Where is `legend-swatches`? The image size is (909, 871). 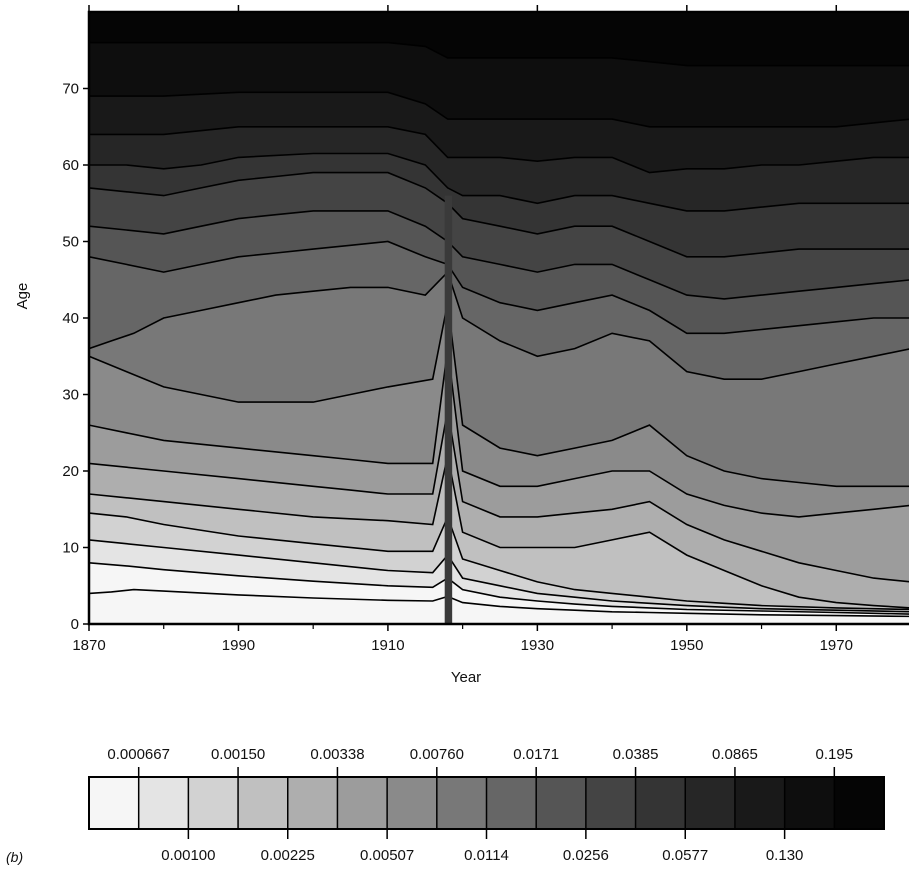
legend-swatches is located at coordinates (487, 803).